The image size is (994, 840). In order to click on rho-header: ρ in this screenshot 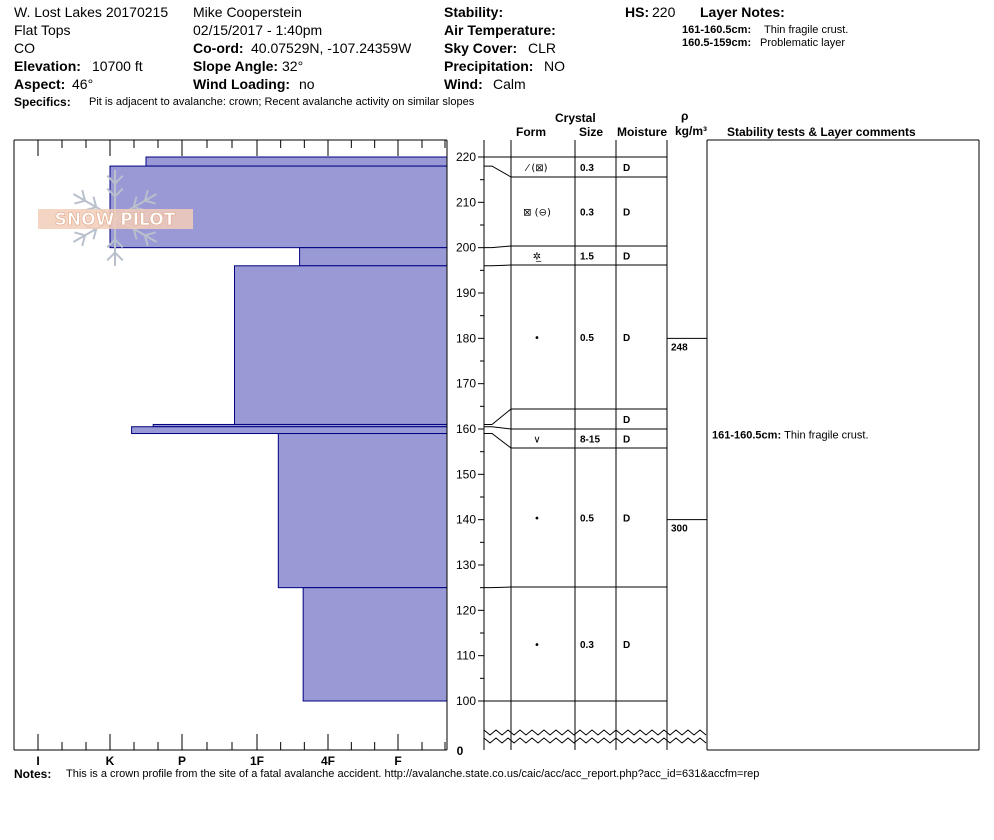, I will do `click(685, 116)`.